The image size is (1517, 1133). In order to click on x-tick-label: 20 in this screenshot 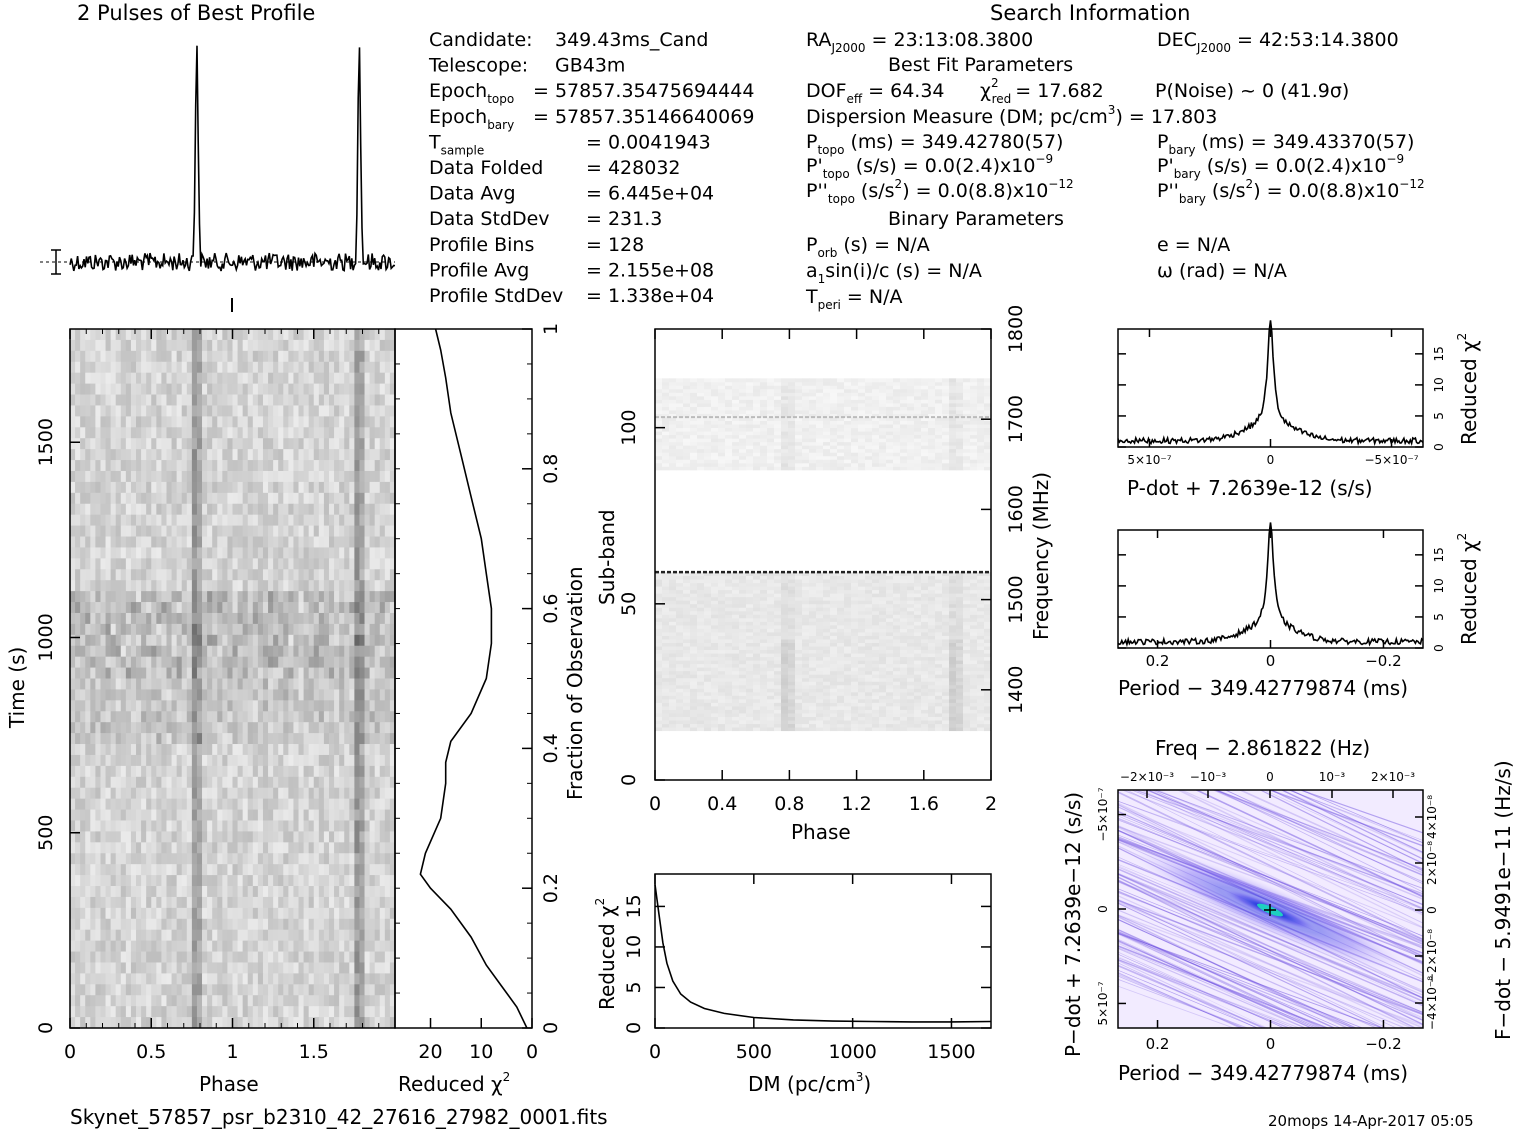, I will do `click(430, 1052)`.